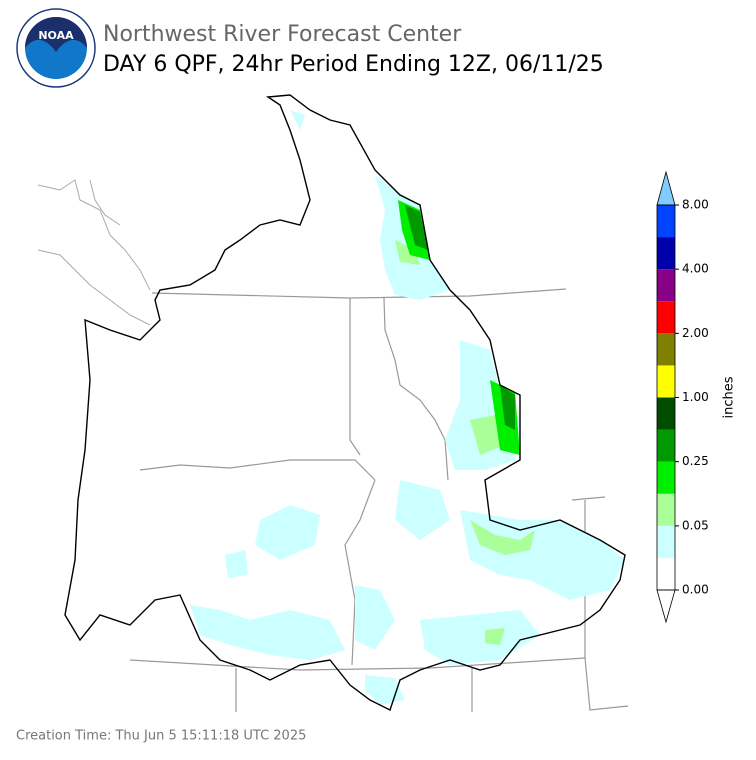 This screenshot has height=760, width=756. I want to click on colorbar-tick-label: 2.00, so click(695, 333).